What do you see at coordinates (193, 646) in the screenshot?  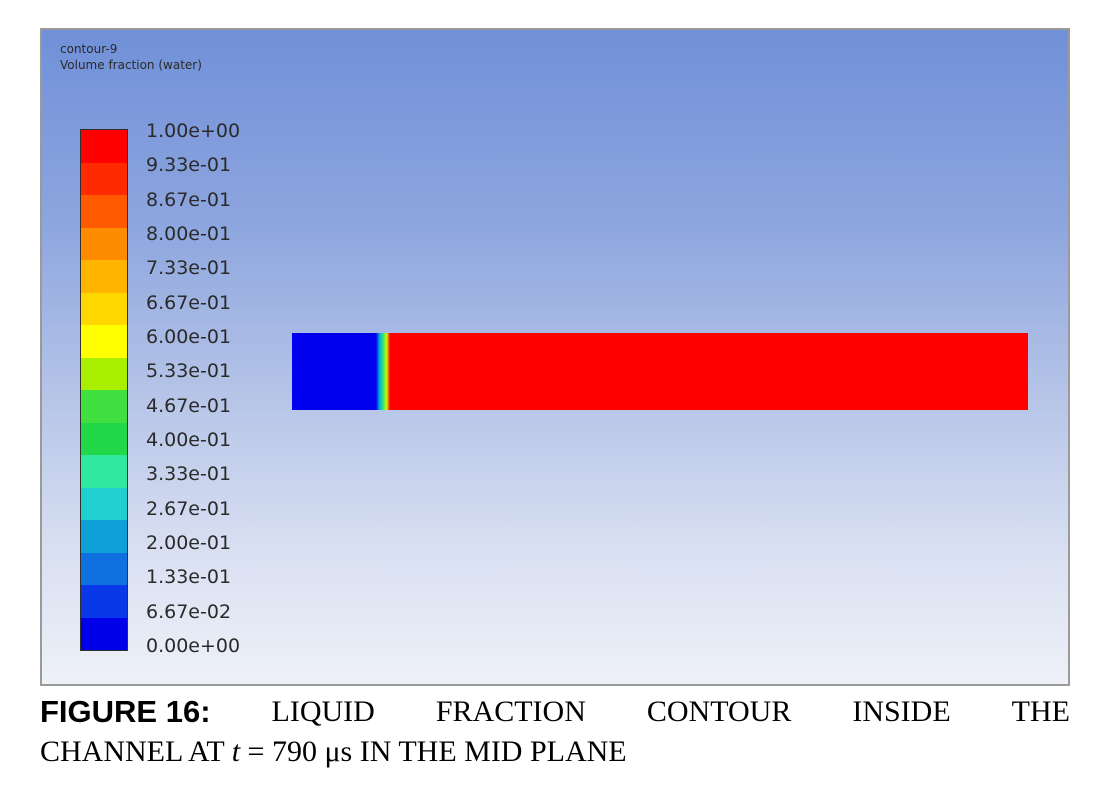 I see `legend-tick-label: 0.00e+00` at bounding box center [193, 646].